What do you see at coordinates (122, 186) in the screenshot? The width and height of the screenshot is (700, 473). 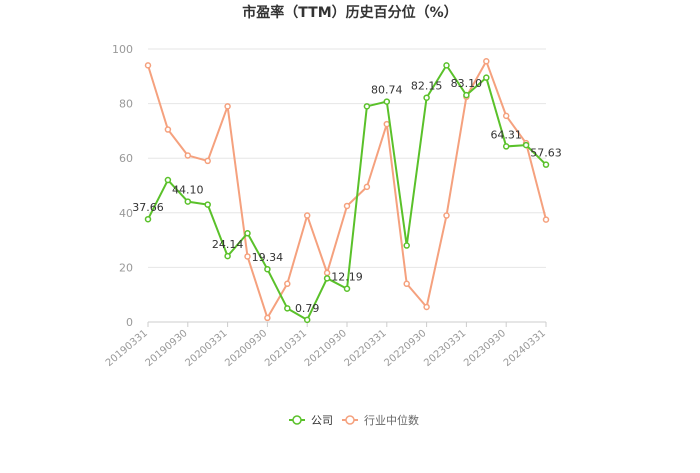 I see `y-axis-ticks: 0 20 40 60 80 100` at bounding box center [122, 186].